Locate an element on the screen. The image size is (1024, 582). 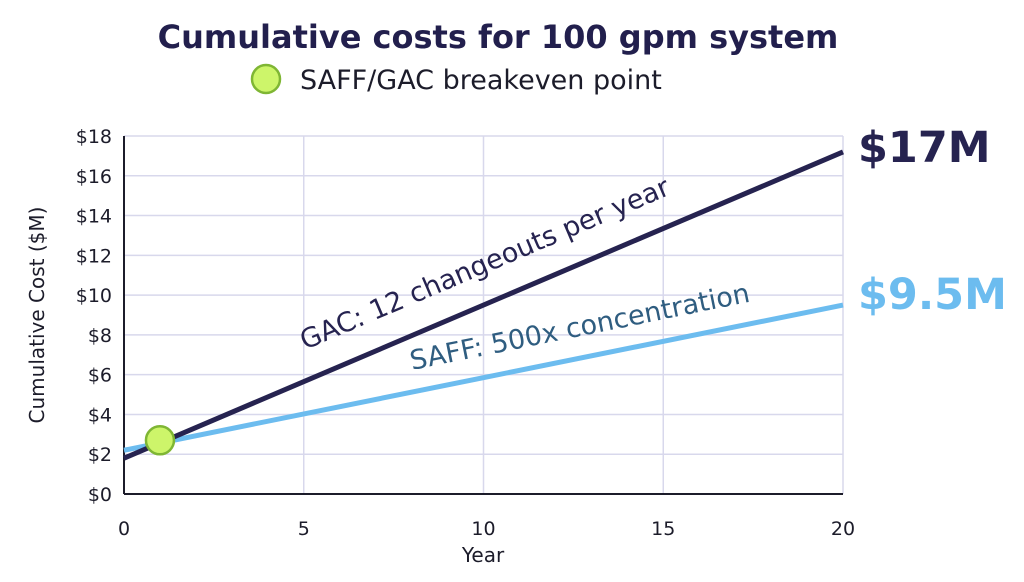
y-tick-label: $0 is located at coordinates (100, 495).